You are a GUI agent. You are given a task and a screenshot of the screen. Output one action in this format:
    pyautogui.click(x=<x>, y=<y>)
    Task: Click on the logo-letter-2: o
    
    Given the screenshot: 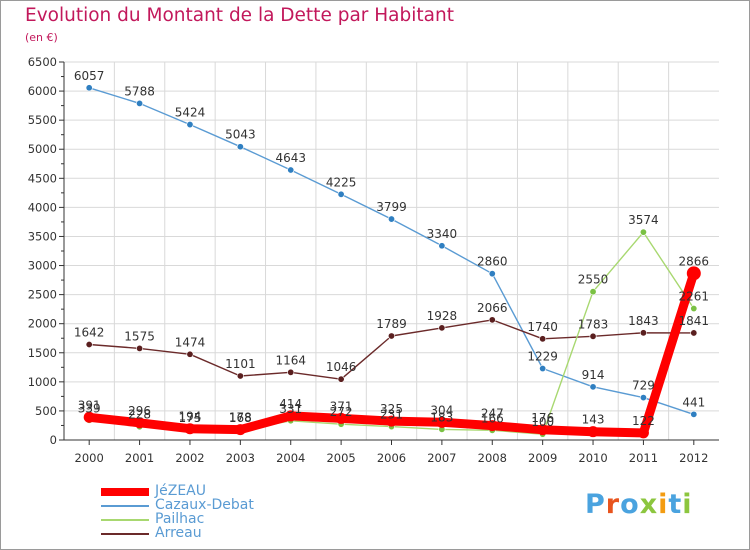 What is the action you would take?
    pyautogui.click(x=630, y=504)
    